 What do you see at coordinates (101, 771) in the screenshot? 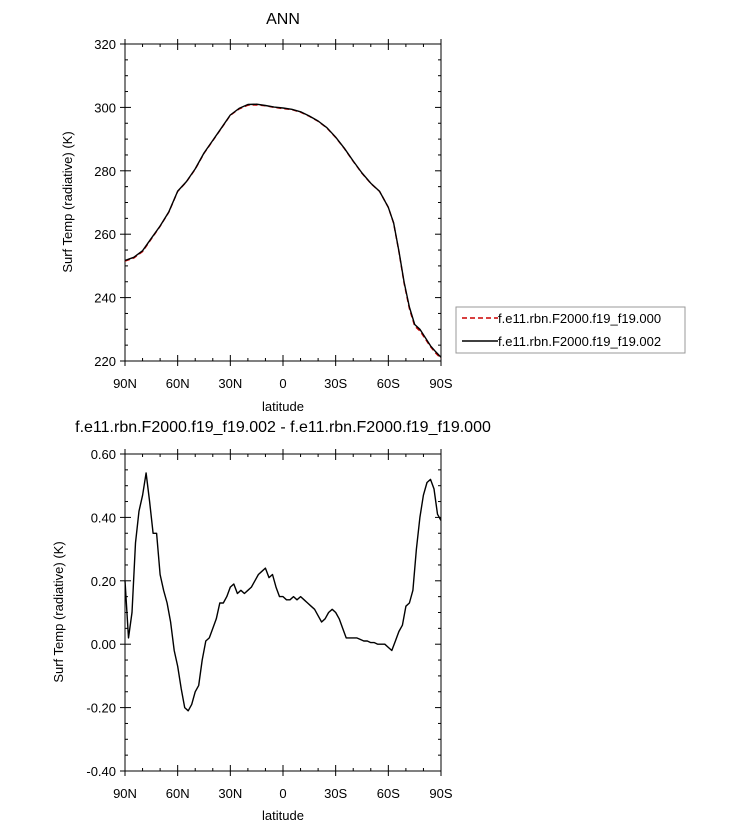
I see `y-tick-label: -0.40` at bounding box center [101, 771].